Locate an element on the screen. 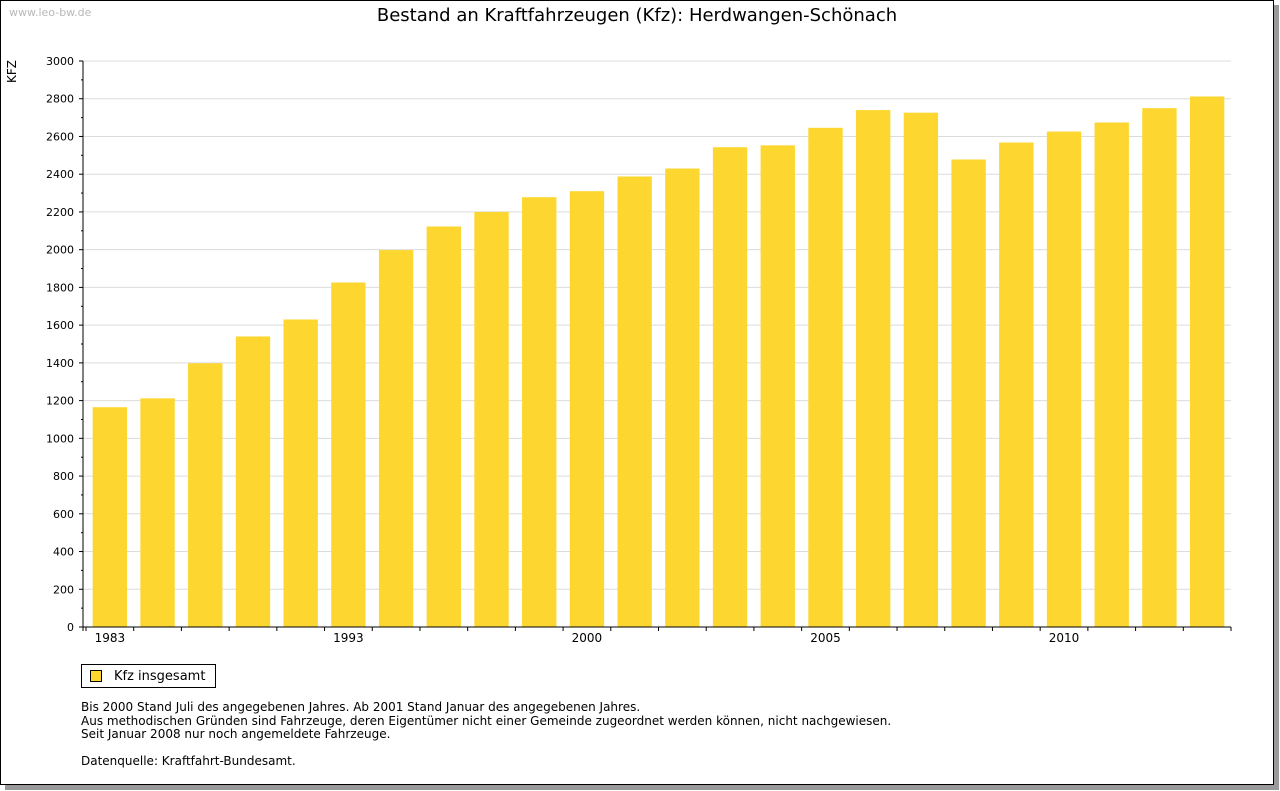 The height and width of the screenshot is (791, 1280). legend: Kfz insgesamt is located at coordinates (149, 676).